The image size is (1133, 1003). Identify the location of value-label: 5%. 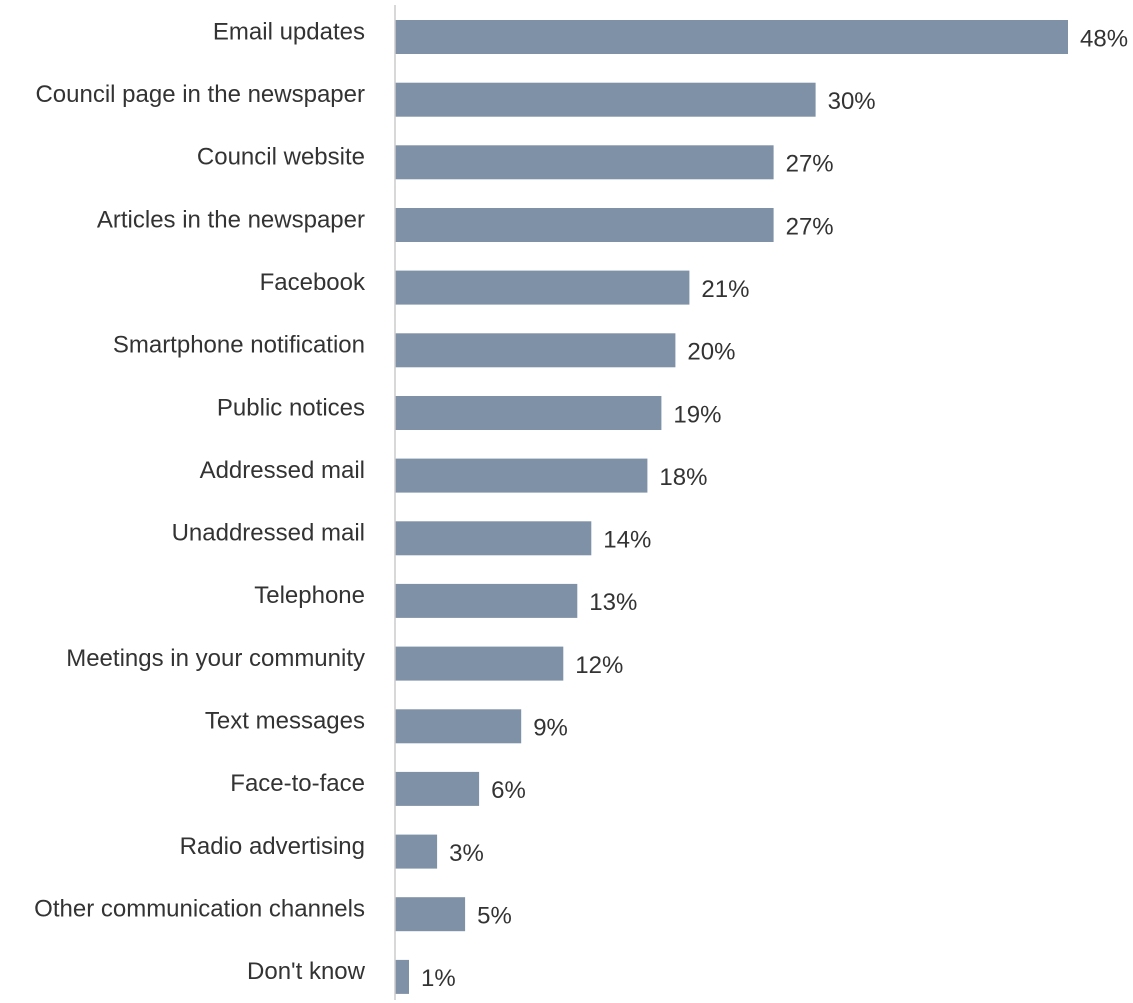
(494, 916).